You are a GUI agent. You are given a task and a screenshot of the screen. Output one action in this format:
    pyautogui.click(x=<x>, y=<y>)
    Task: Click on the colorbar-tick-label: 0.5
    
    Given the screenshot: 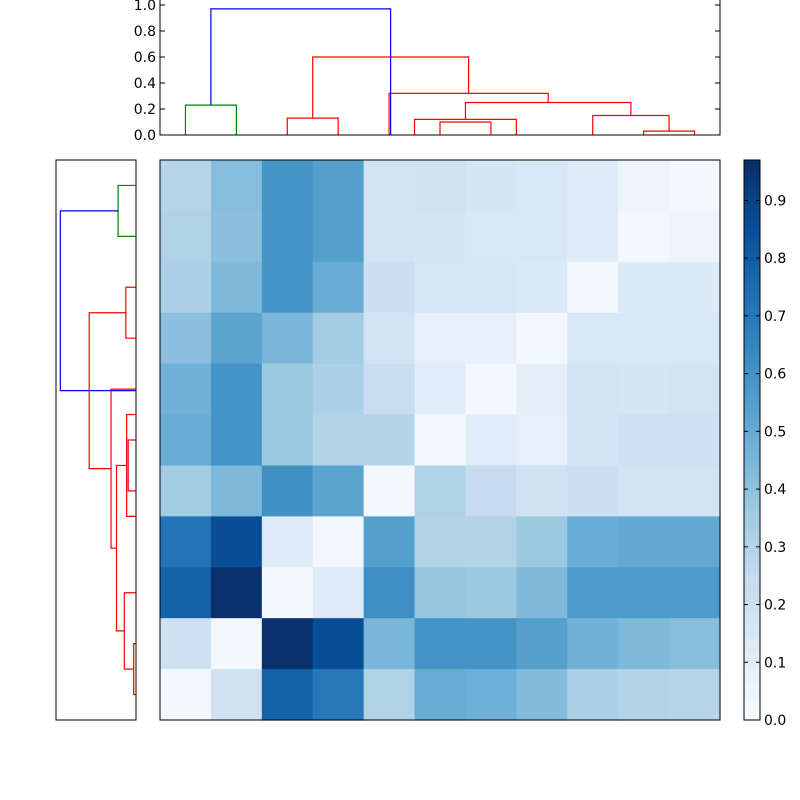 What is the action you would take?
    pyautogui.click(x=775, y=432)
    